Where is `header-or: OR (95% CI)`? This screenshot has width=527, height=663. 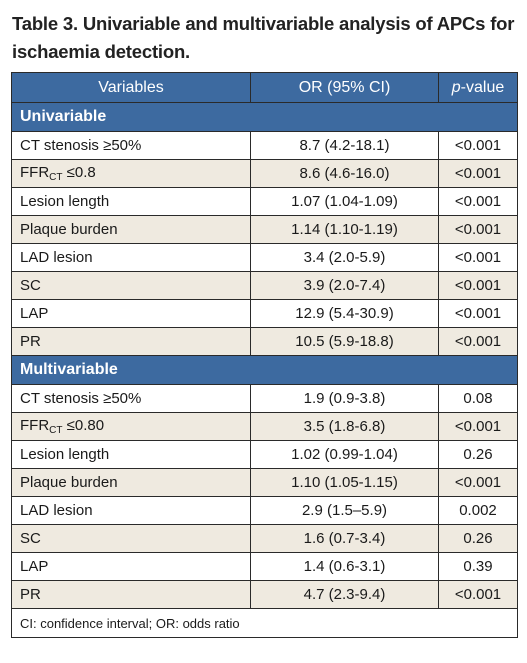
header-or: OR (95% CI) is located at coordinates (344, 87).